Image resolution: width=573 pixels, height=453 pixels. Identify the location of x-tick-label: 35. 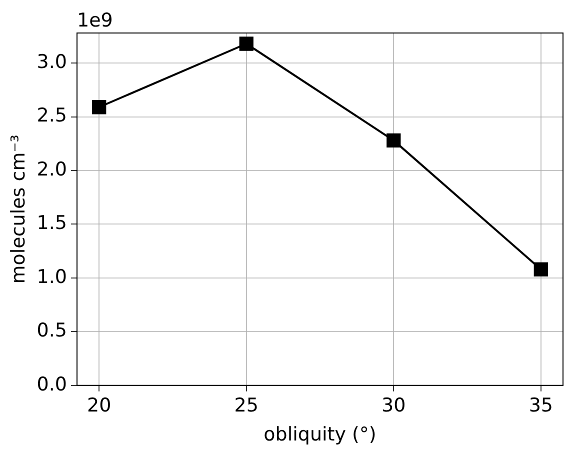
(541, 405).